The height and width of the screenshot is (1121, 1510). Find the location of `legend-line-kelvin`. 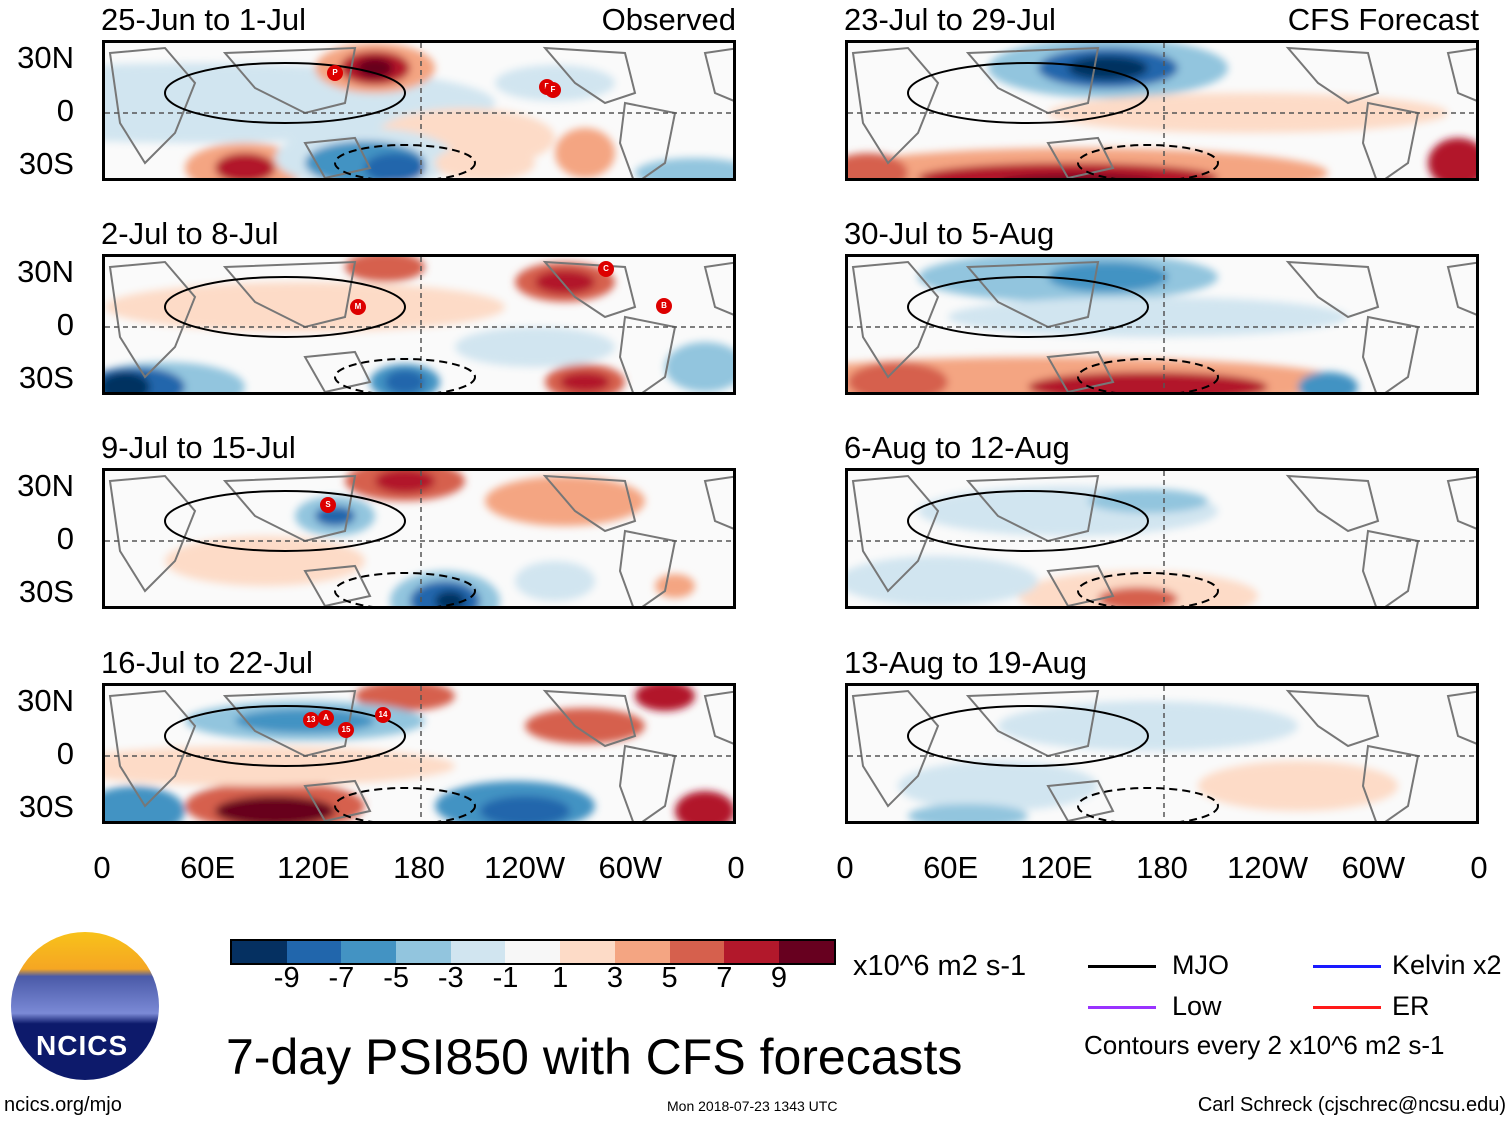

legend-line-kelvin is located at coordinates (1347, 966).